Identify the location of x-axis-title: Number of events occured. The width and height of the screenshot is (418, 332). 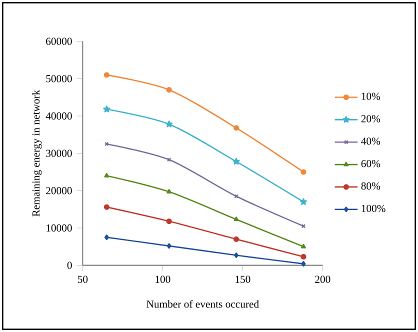
(202, 304).